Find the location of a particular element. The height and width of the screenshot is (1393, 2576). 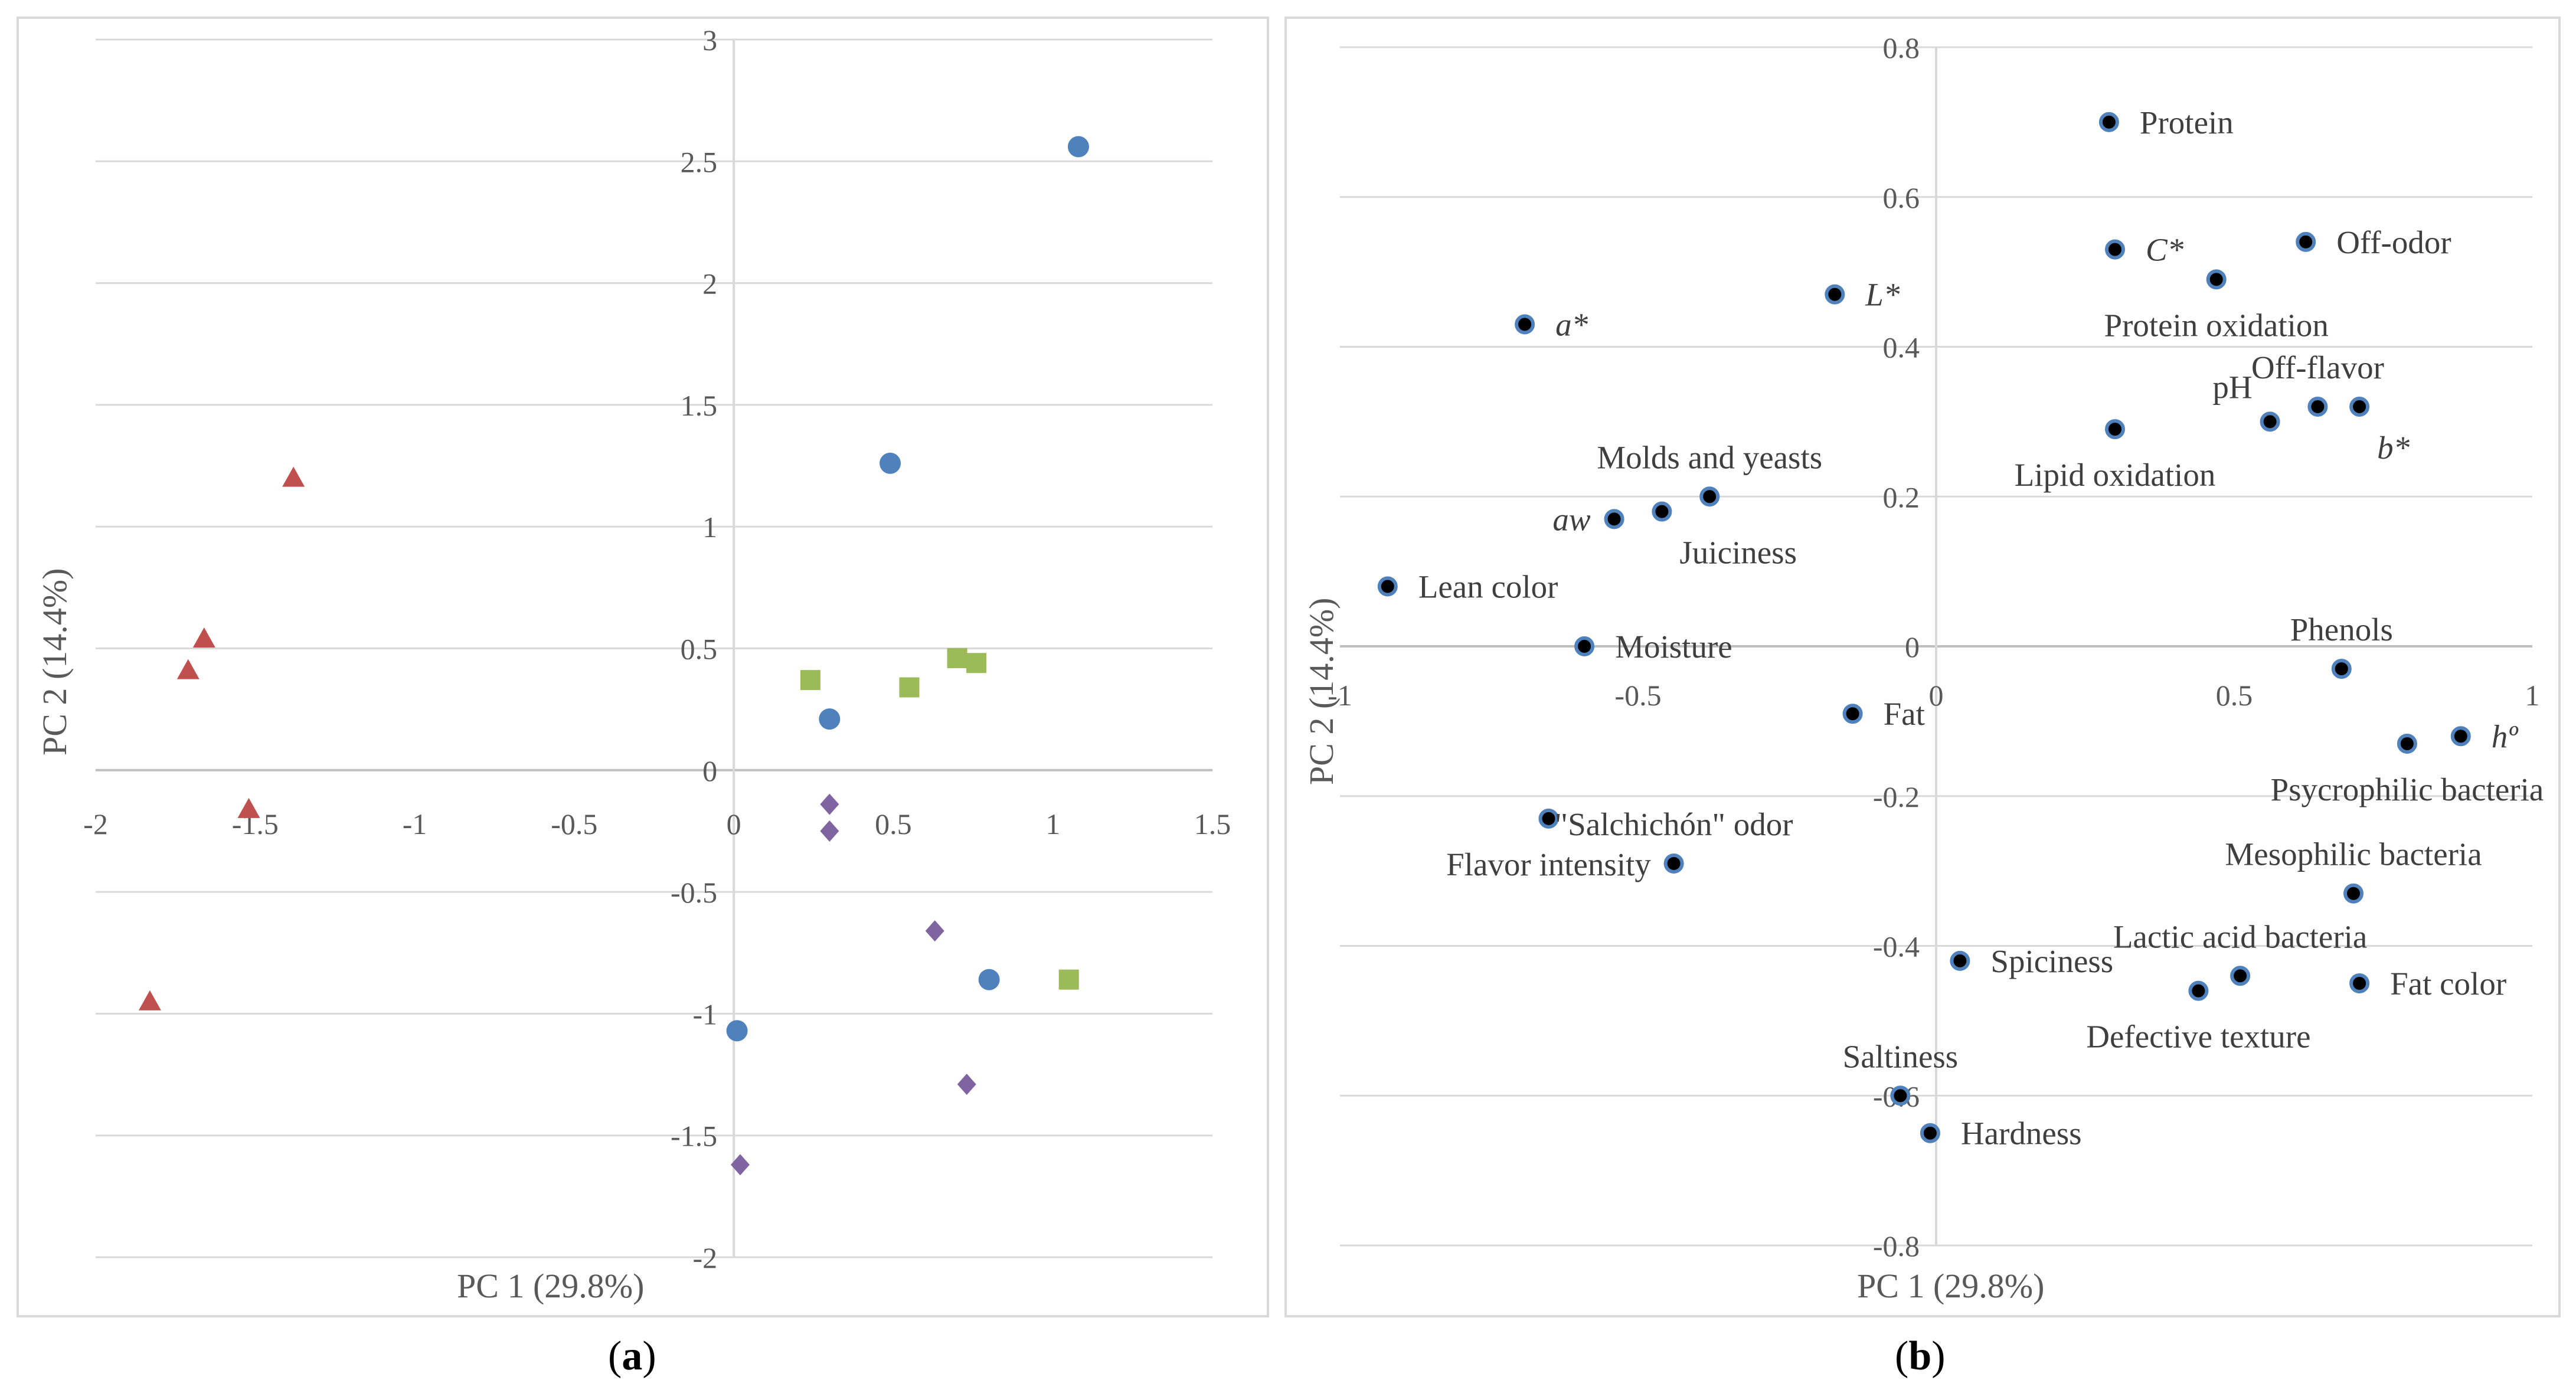

panel-b-y-tick-0-2: -0.2 is located at coordinates (1896, 797).